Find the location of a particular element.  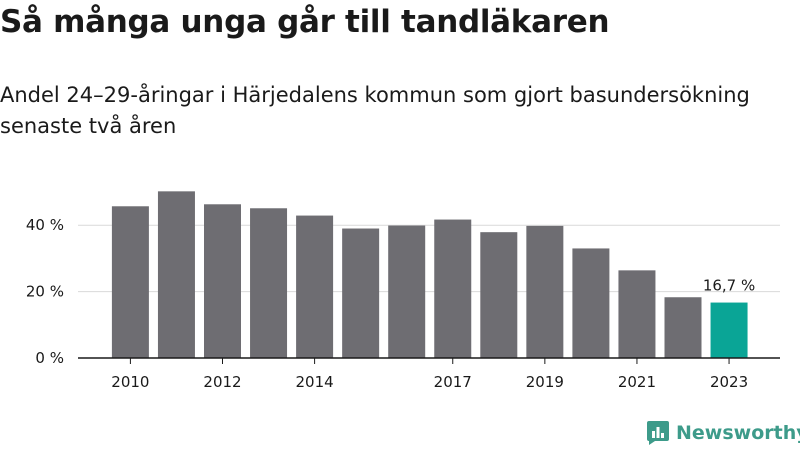

brand-logo: Newsworthy is located at coordinates (723, 433).